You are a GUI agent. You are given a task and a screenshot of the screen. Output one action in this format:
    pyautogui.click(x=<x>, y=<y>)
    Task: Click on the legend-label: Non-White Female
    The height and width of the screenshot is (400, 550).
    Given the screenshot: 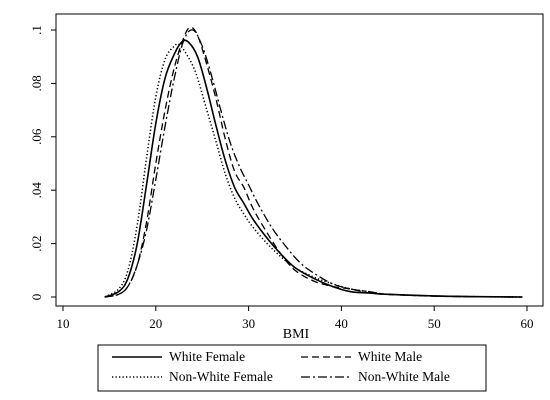 What is the action you would take?
    pyautogui.click(x=221, y=376)
    